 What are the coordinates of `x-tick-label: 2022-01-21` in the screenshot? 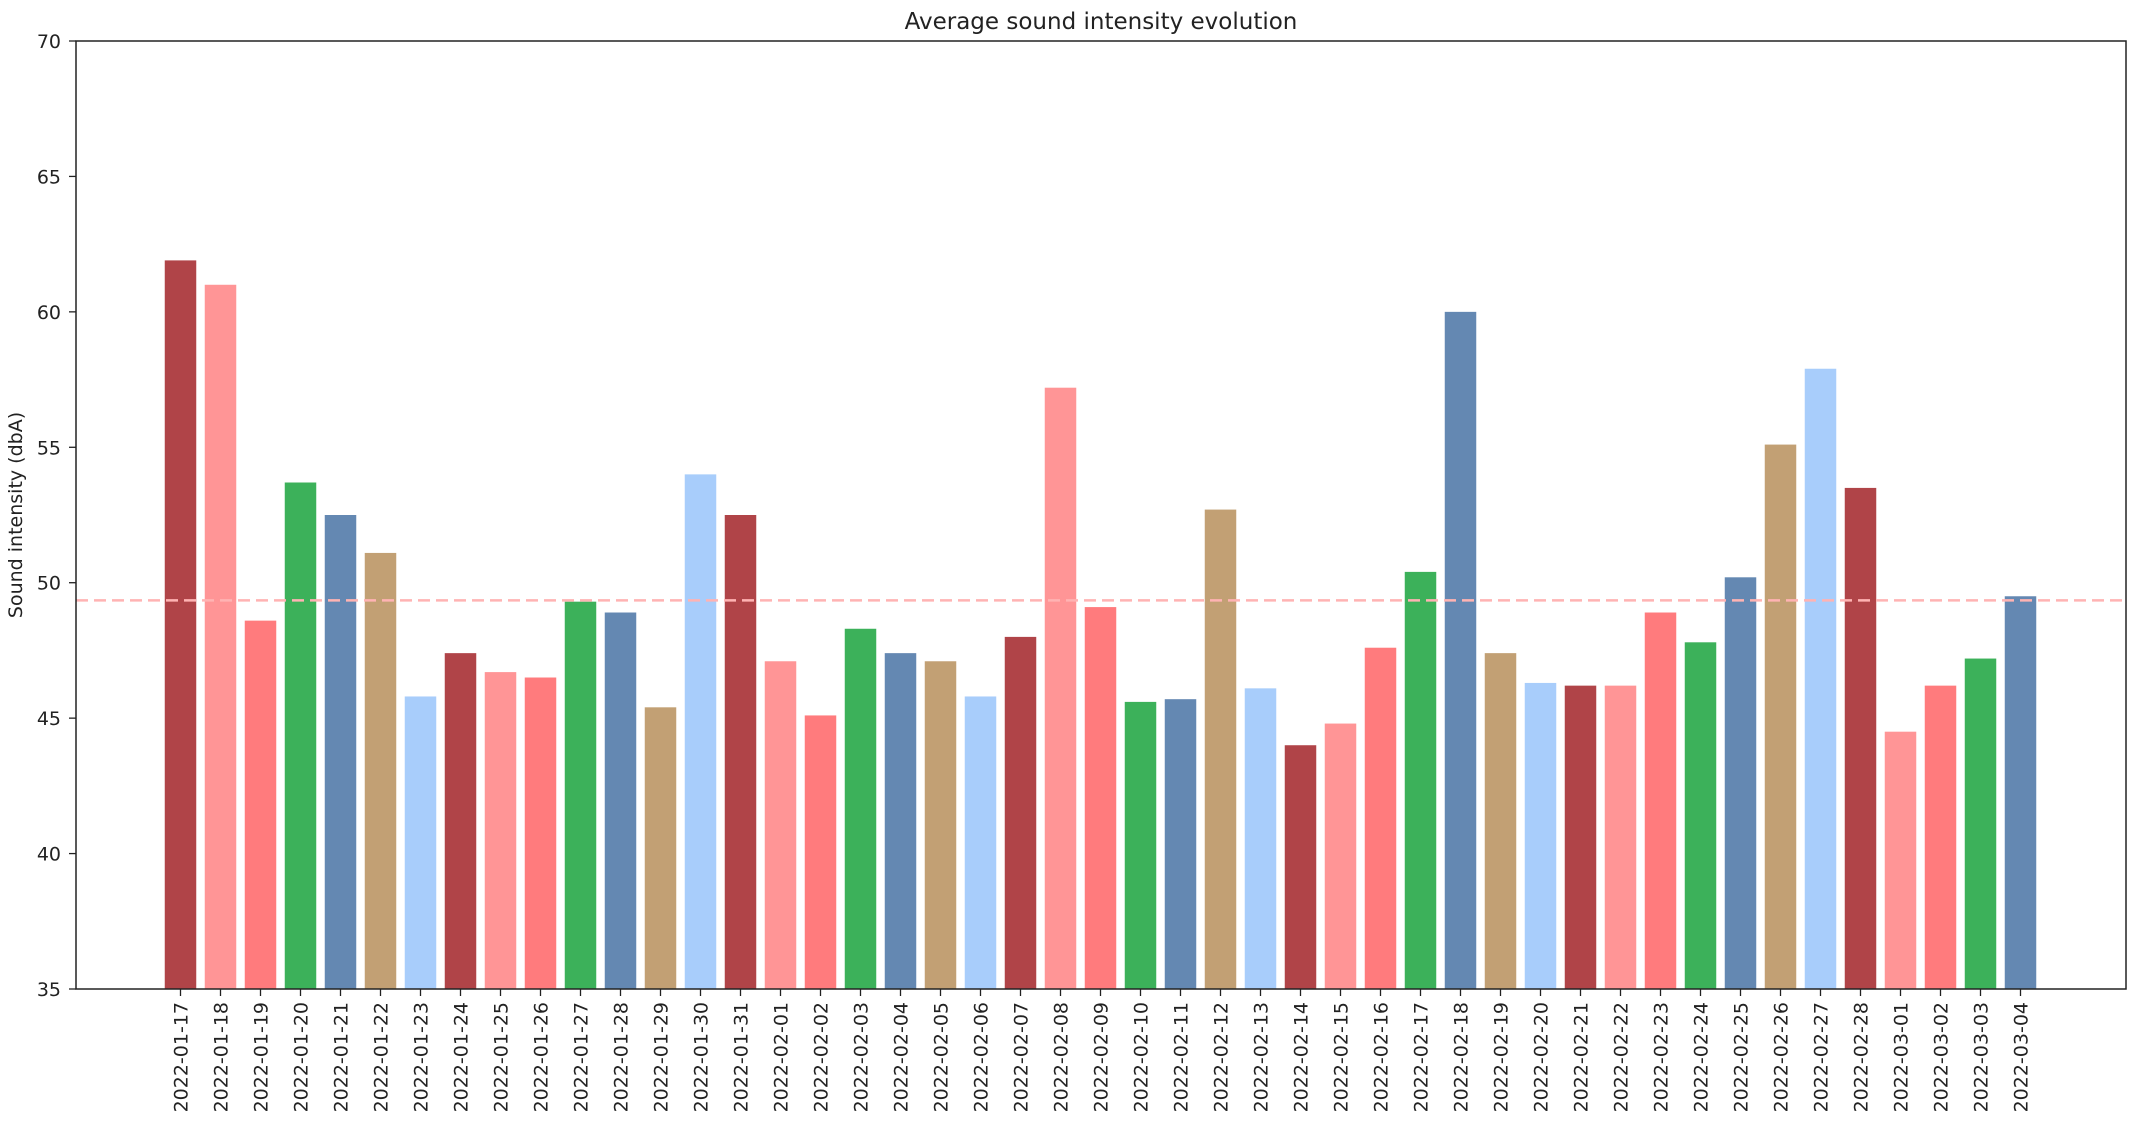 It's located at (342, 1057).